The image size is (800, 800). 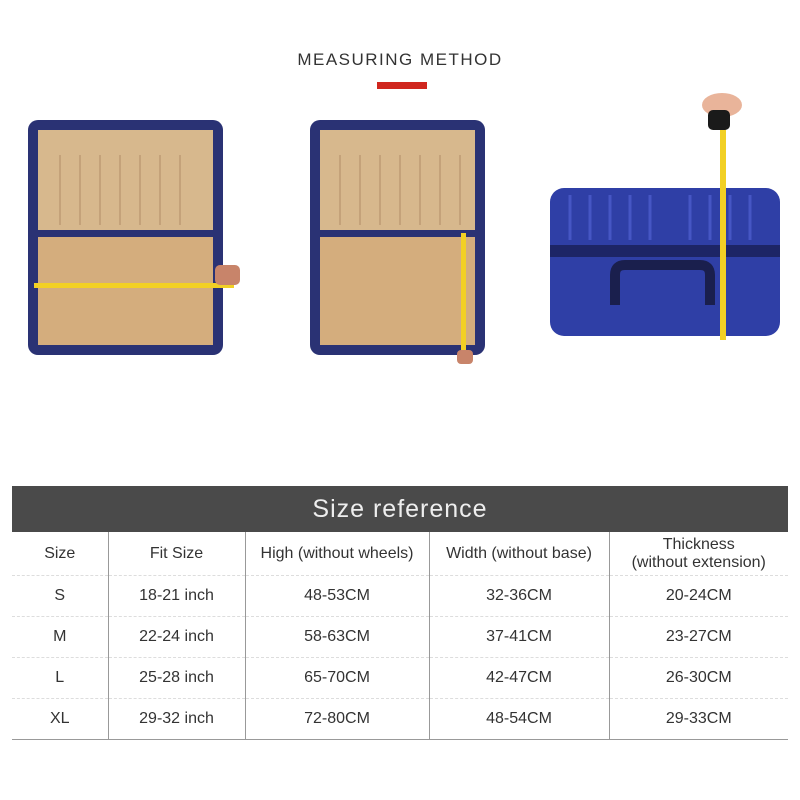 What do you see at coordinates (665, 216) in the screenshot?
I see `closed-suitcase-thickness-photo` at bounding box center [665, 216].